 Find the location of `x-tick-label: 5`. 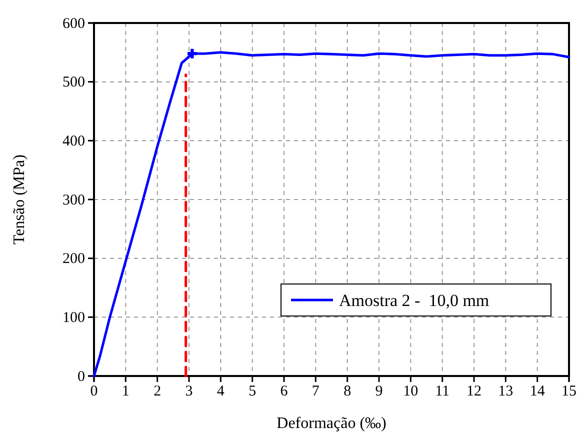

x-tick-label: 5 is located at coordinates (252, 392).